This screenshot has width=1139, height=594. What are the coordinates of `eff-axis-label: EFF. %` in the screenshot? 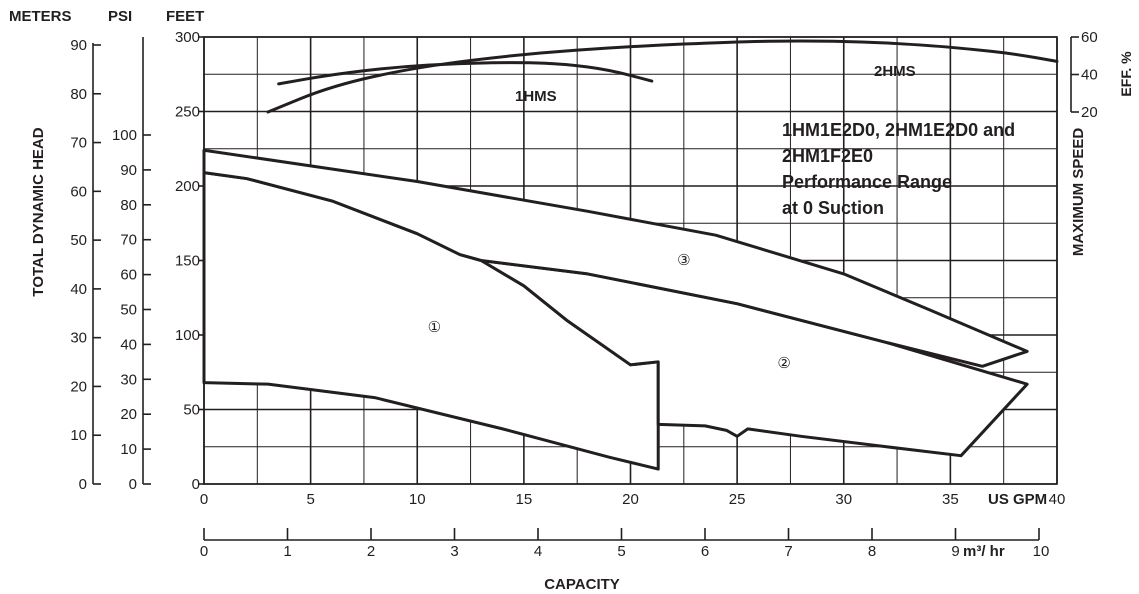 It's located at (1126, 74).